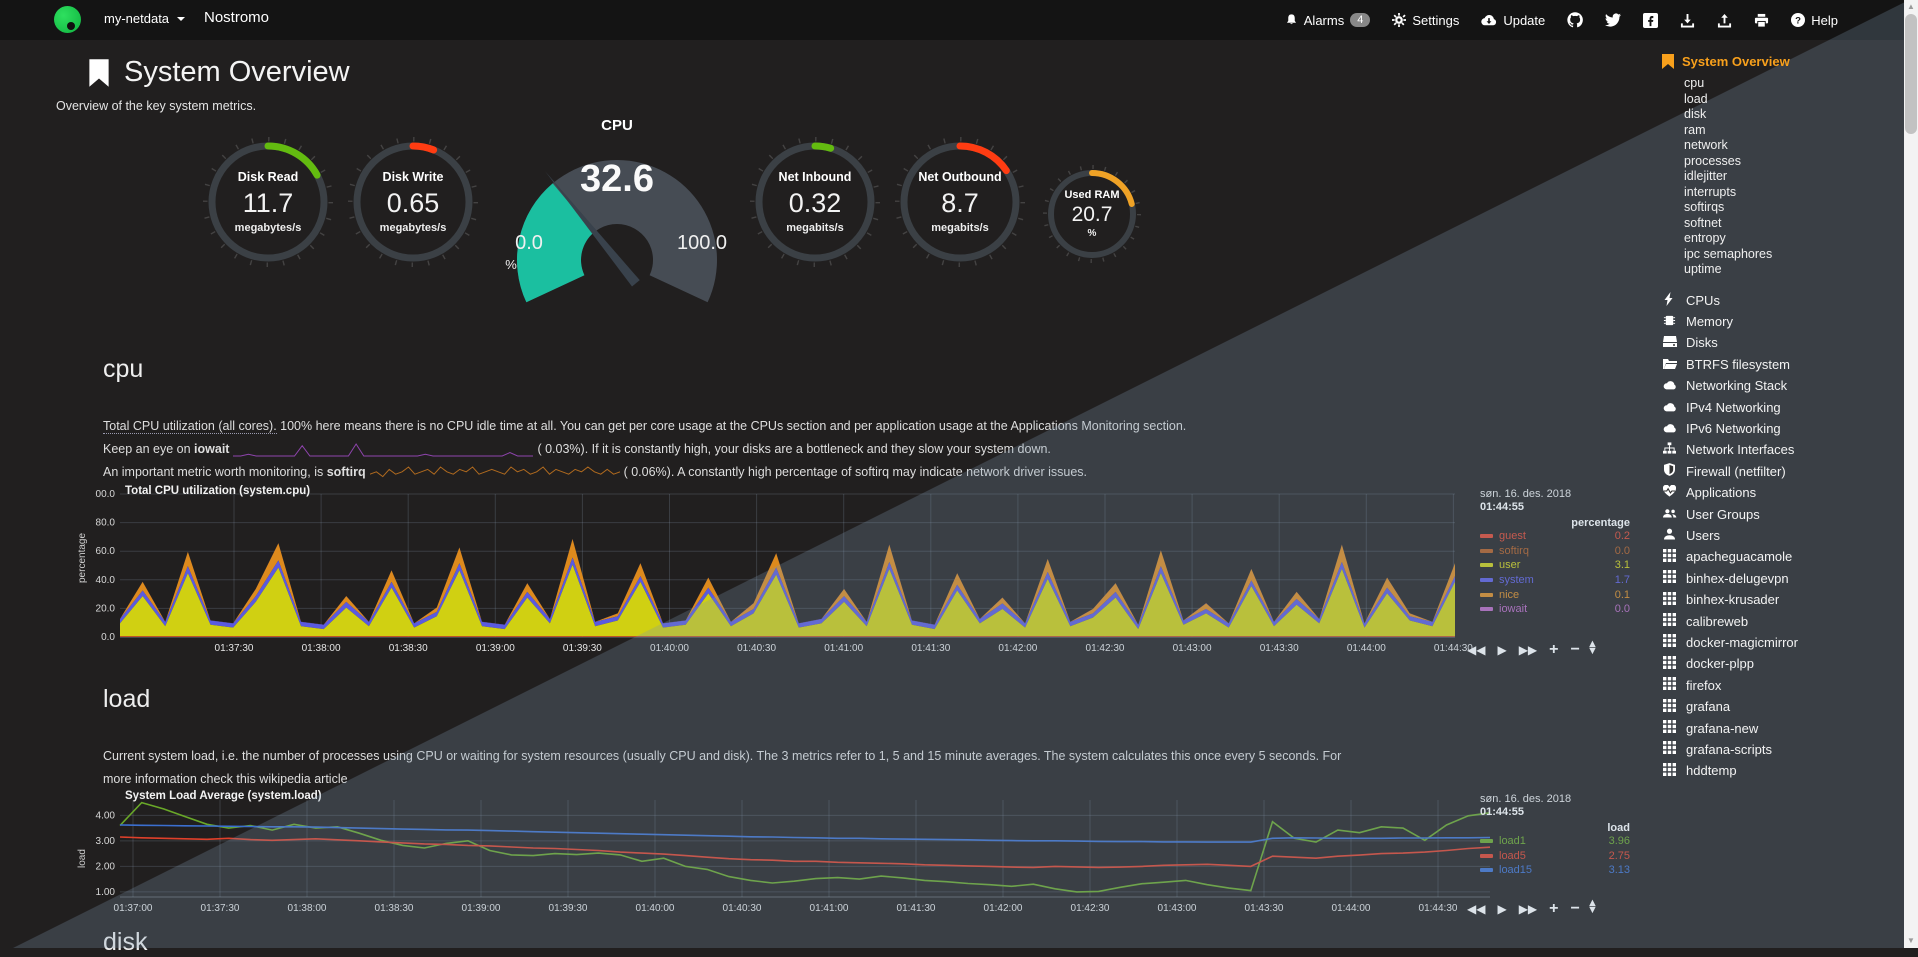 This screenshot has height=957, width=1918. I want to click on sidebar-subitem-softnet: softnet, so click(1703, 222).